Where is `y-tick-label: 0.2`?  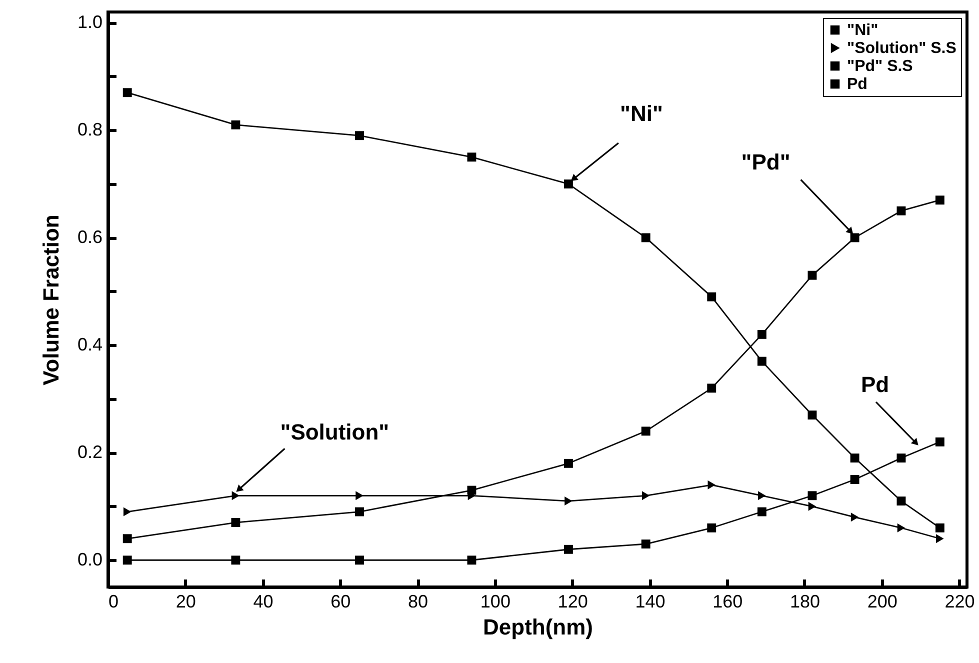 y-tick-label: 0.2 is located at coordinates (89, 452).